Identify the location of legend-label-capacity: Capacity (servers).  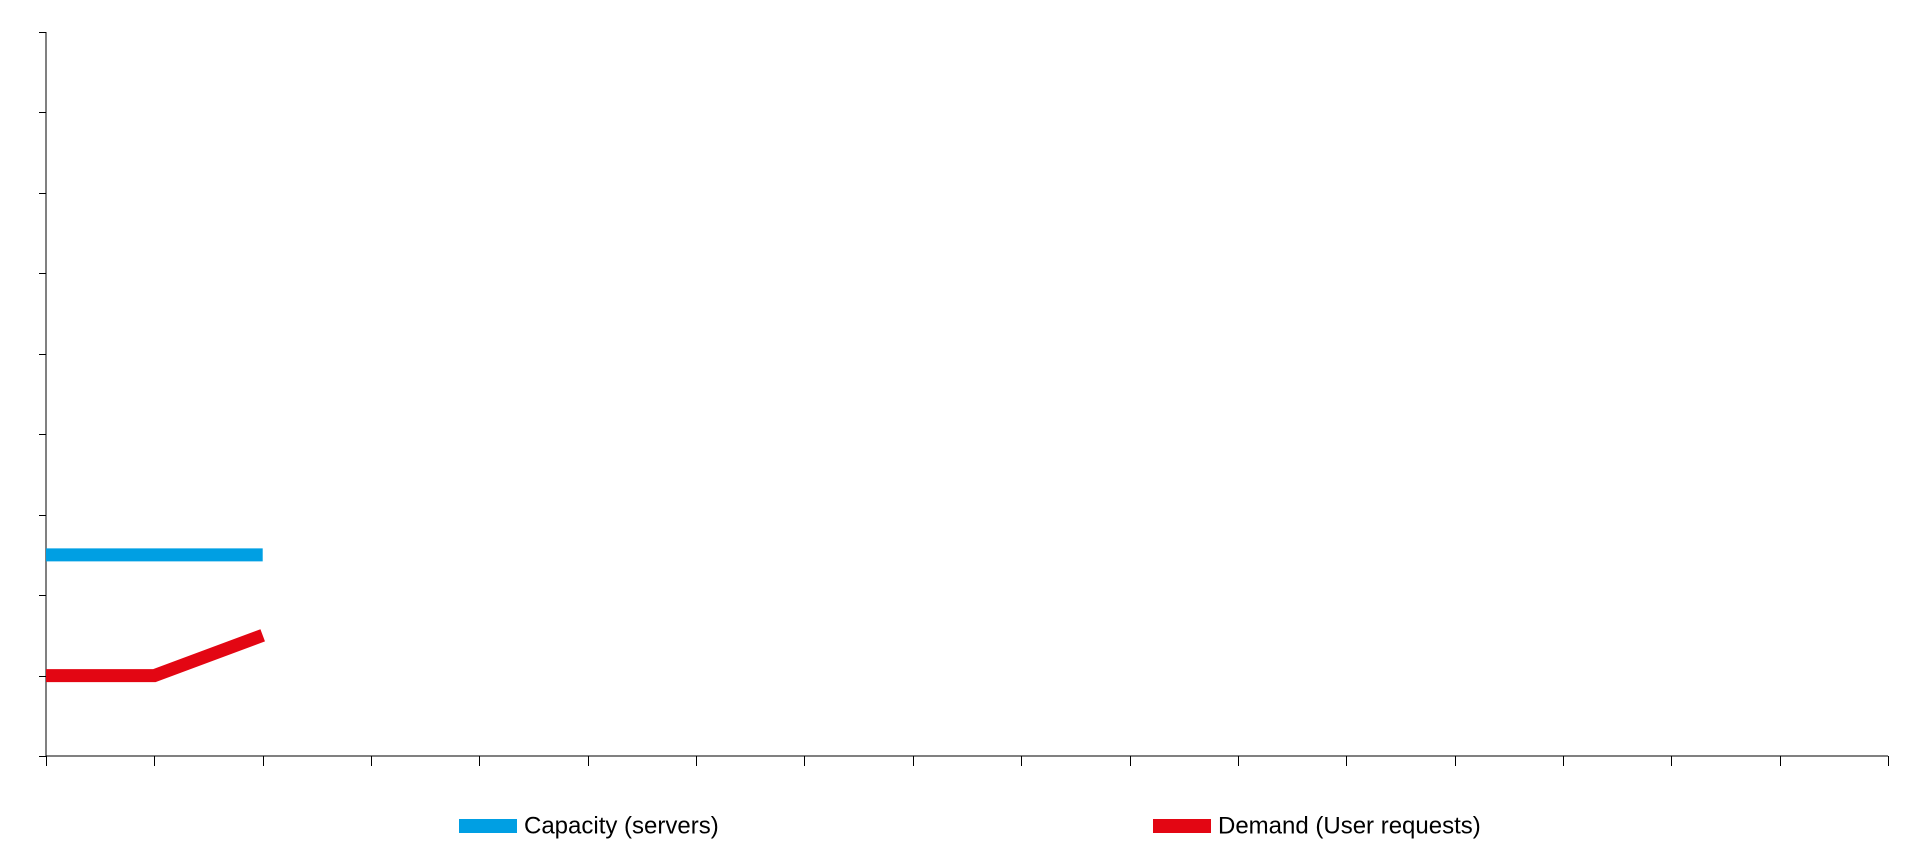
(621, 825).